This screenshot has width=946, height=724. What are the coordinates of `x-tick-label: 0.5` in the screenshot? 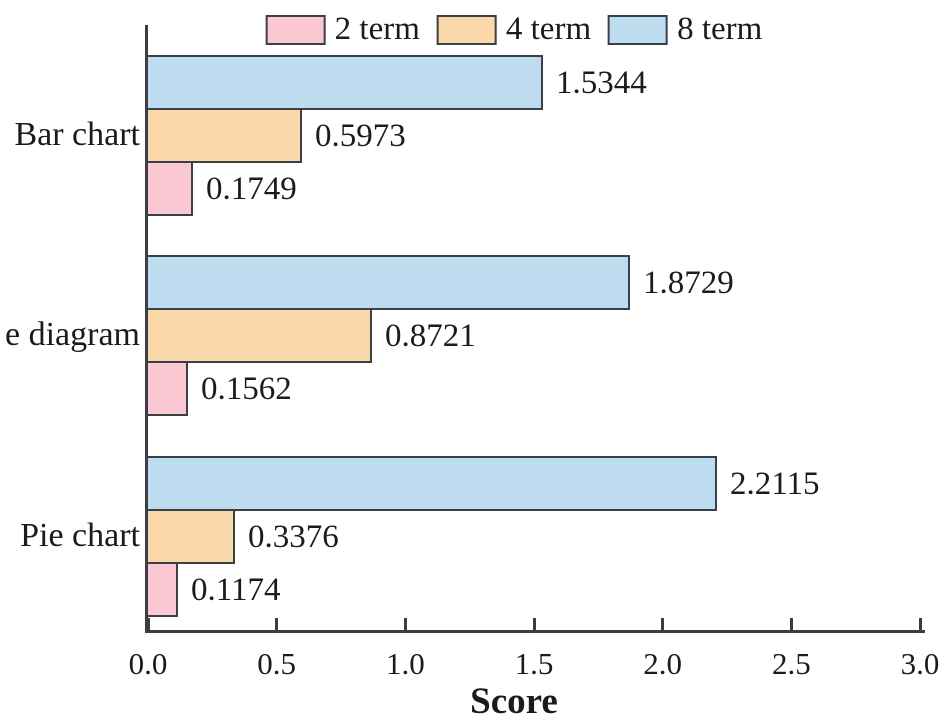 It's located at (277, 663).